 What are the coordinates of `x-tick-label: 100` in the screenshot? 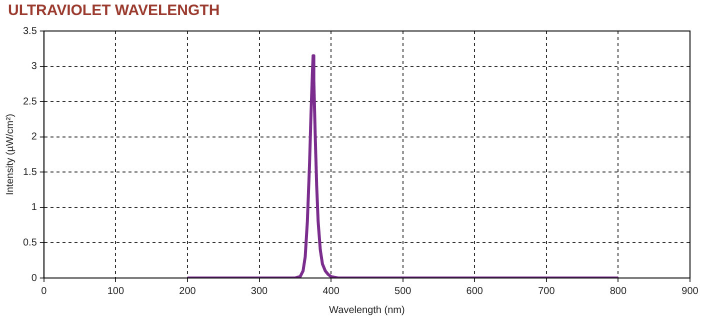 It's located at (115, 291).